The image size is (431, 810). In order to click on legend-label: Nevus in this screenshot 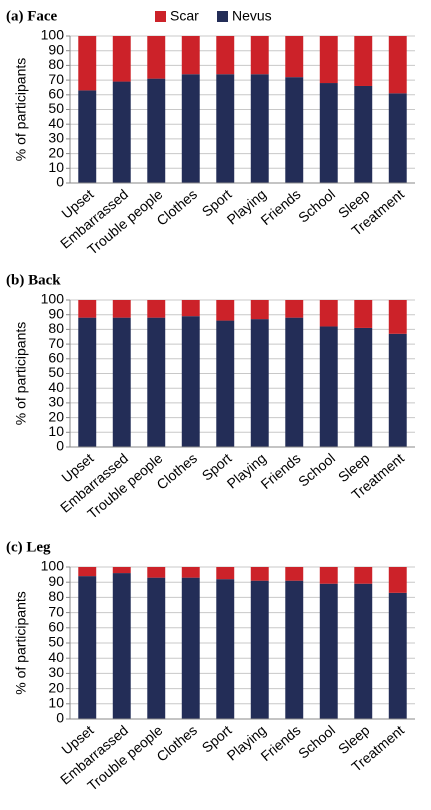, I will do `click(252, 16)`.